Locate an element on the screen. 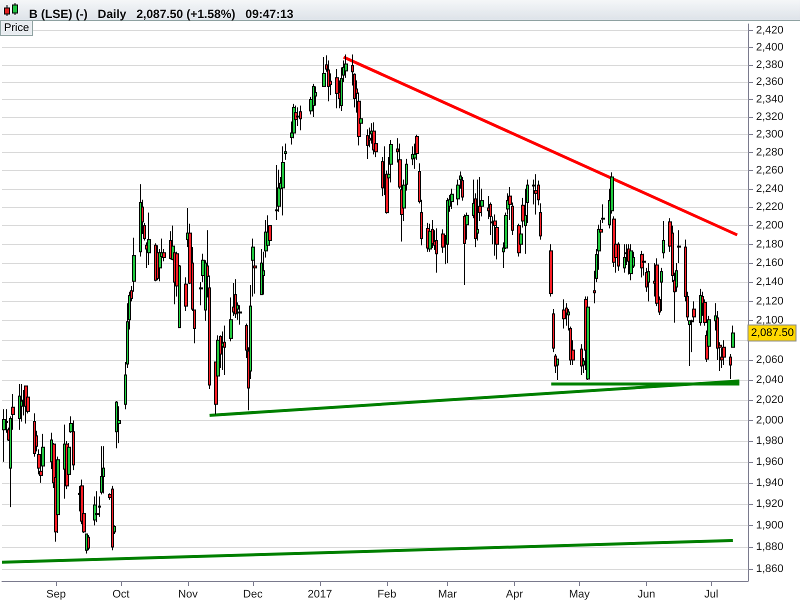 The width and height of the screenshot is (800, 600). y-tick-label: 1,980 is located at coordinates (770, 441).